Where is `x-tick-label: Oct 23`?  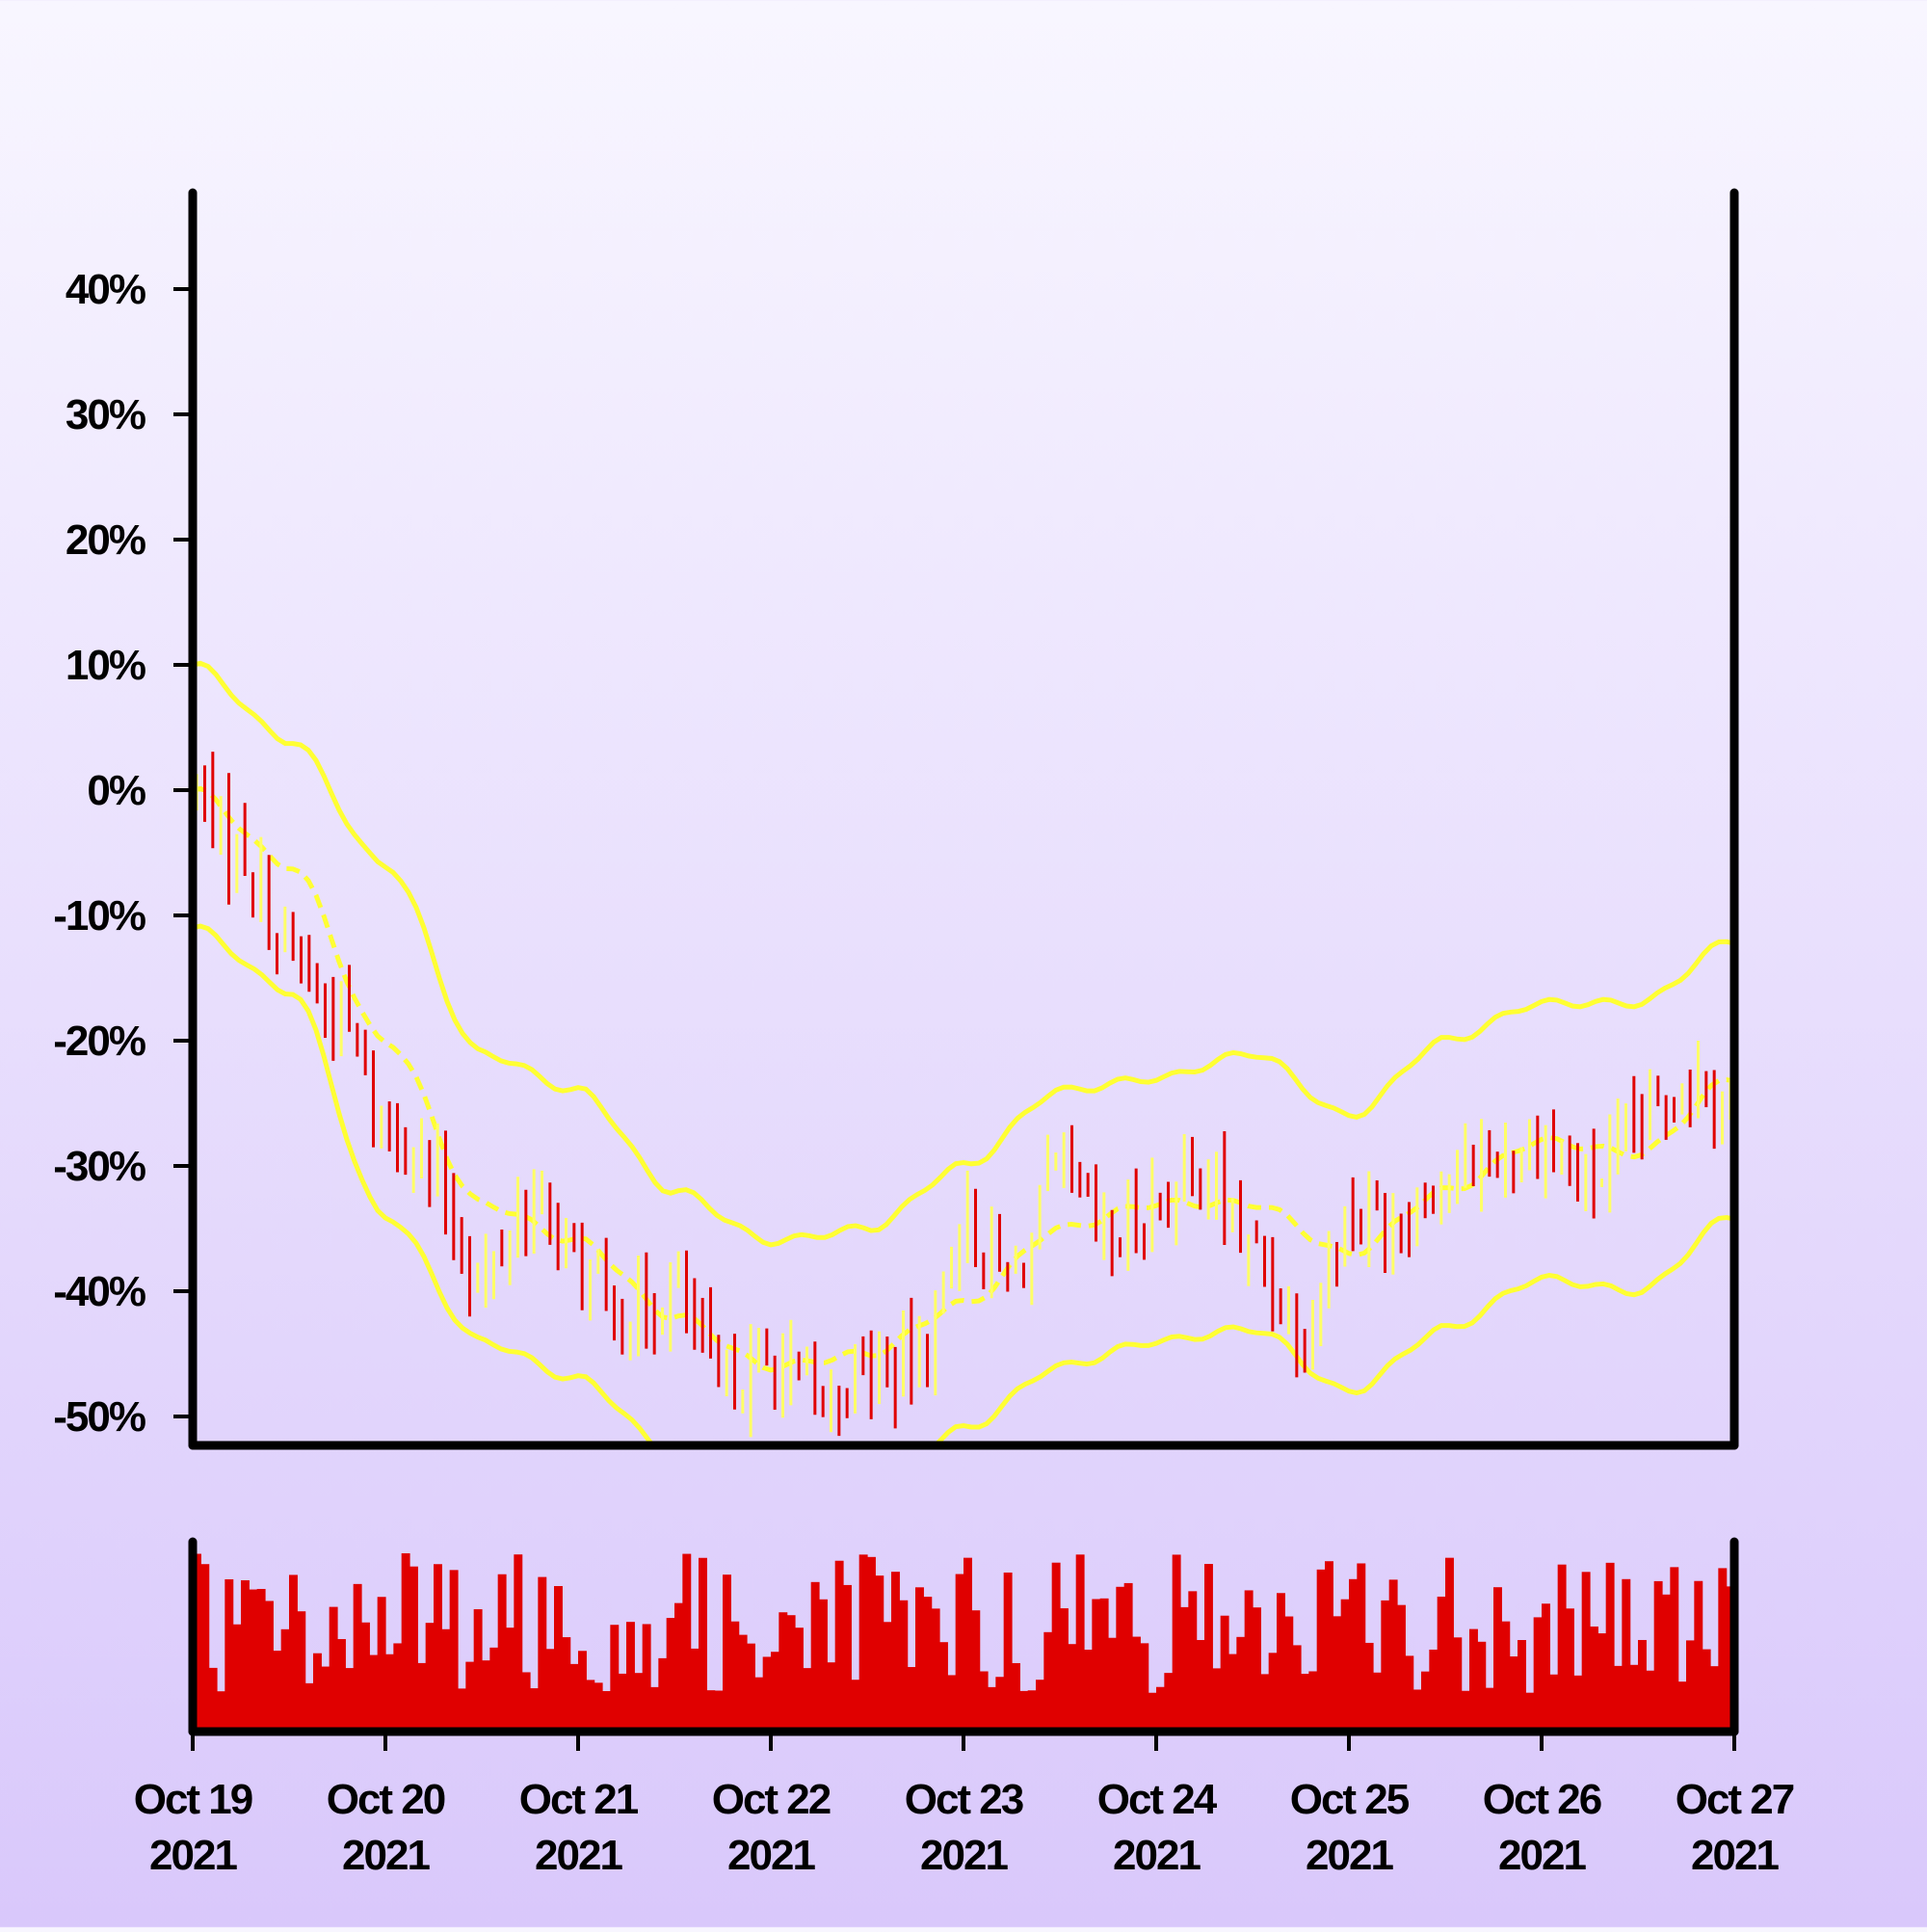
x-tick-label: Oct 23 is located at coordinates (964, 1799).